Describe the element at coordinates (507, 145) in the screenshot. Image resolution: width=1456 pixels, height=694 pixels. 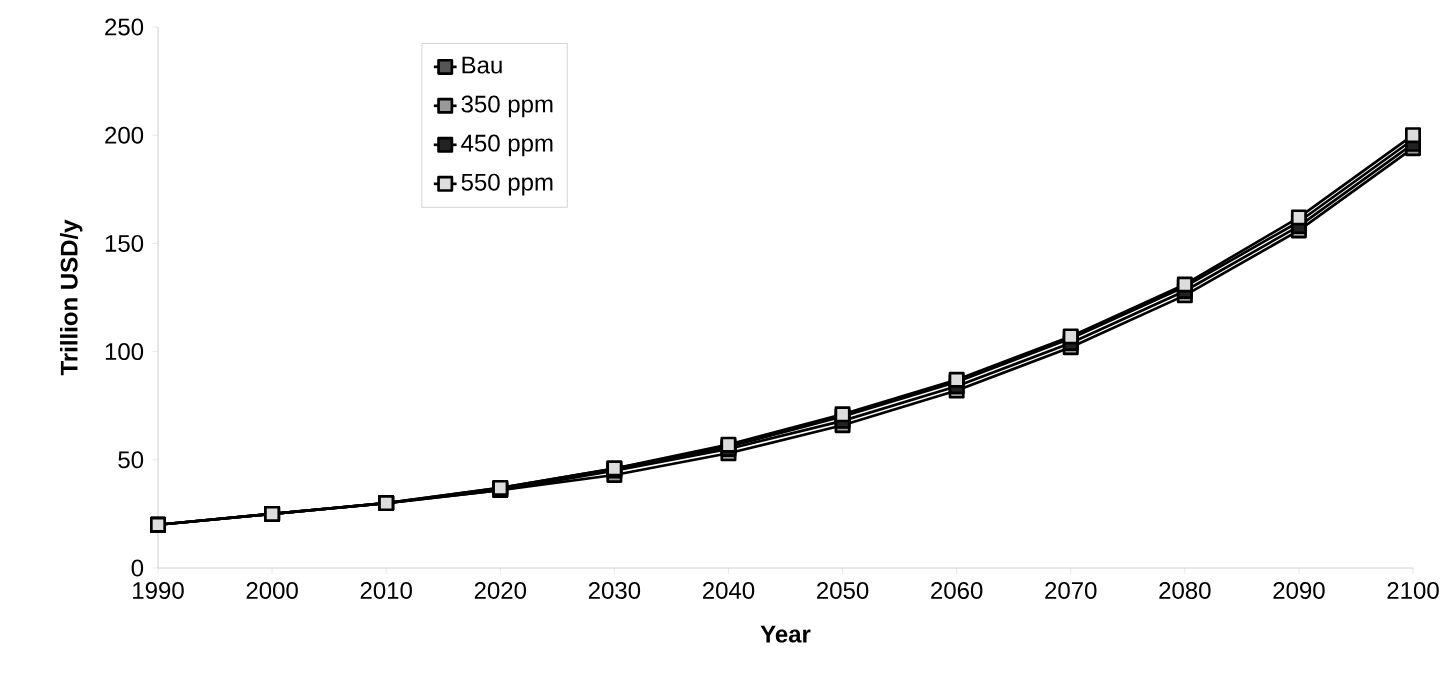
I see `legend-label: 450 ppm` at that location.